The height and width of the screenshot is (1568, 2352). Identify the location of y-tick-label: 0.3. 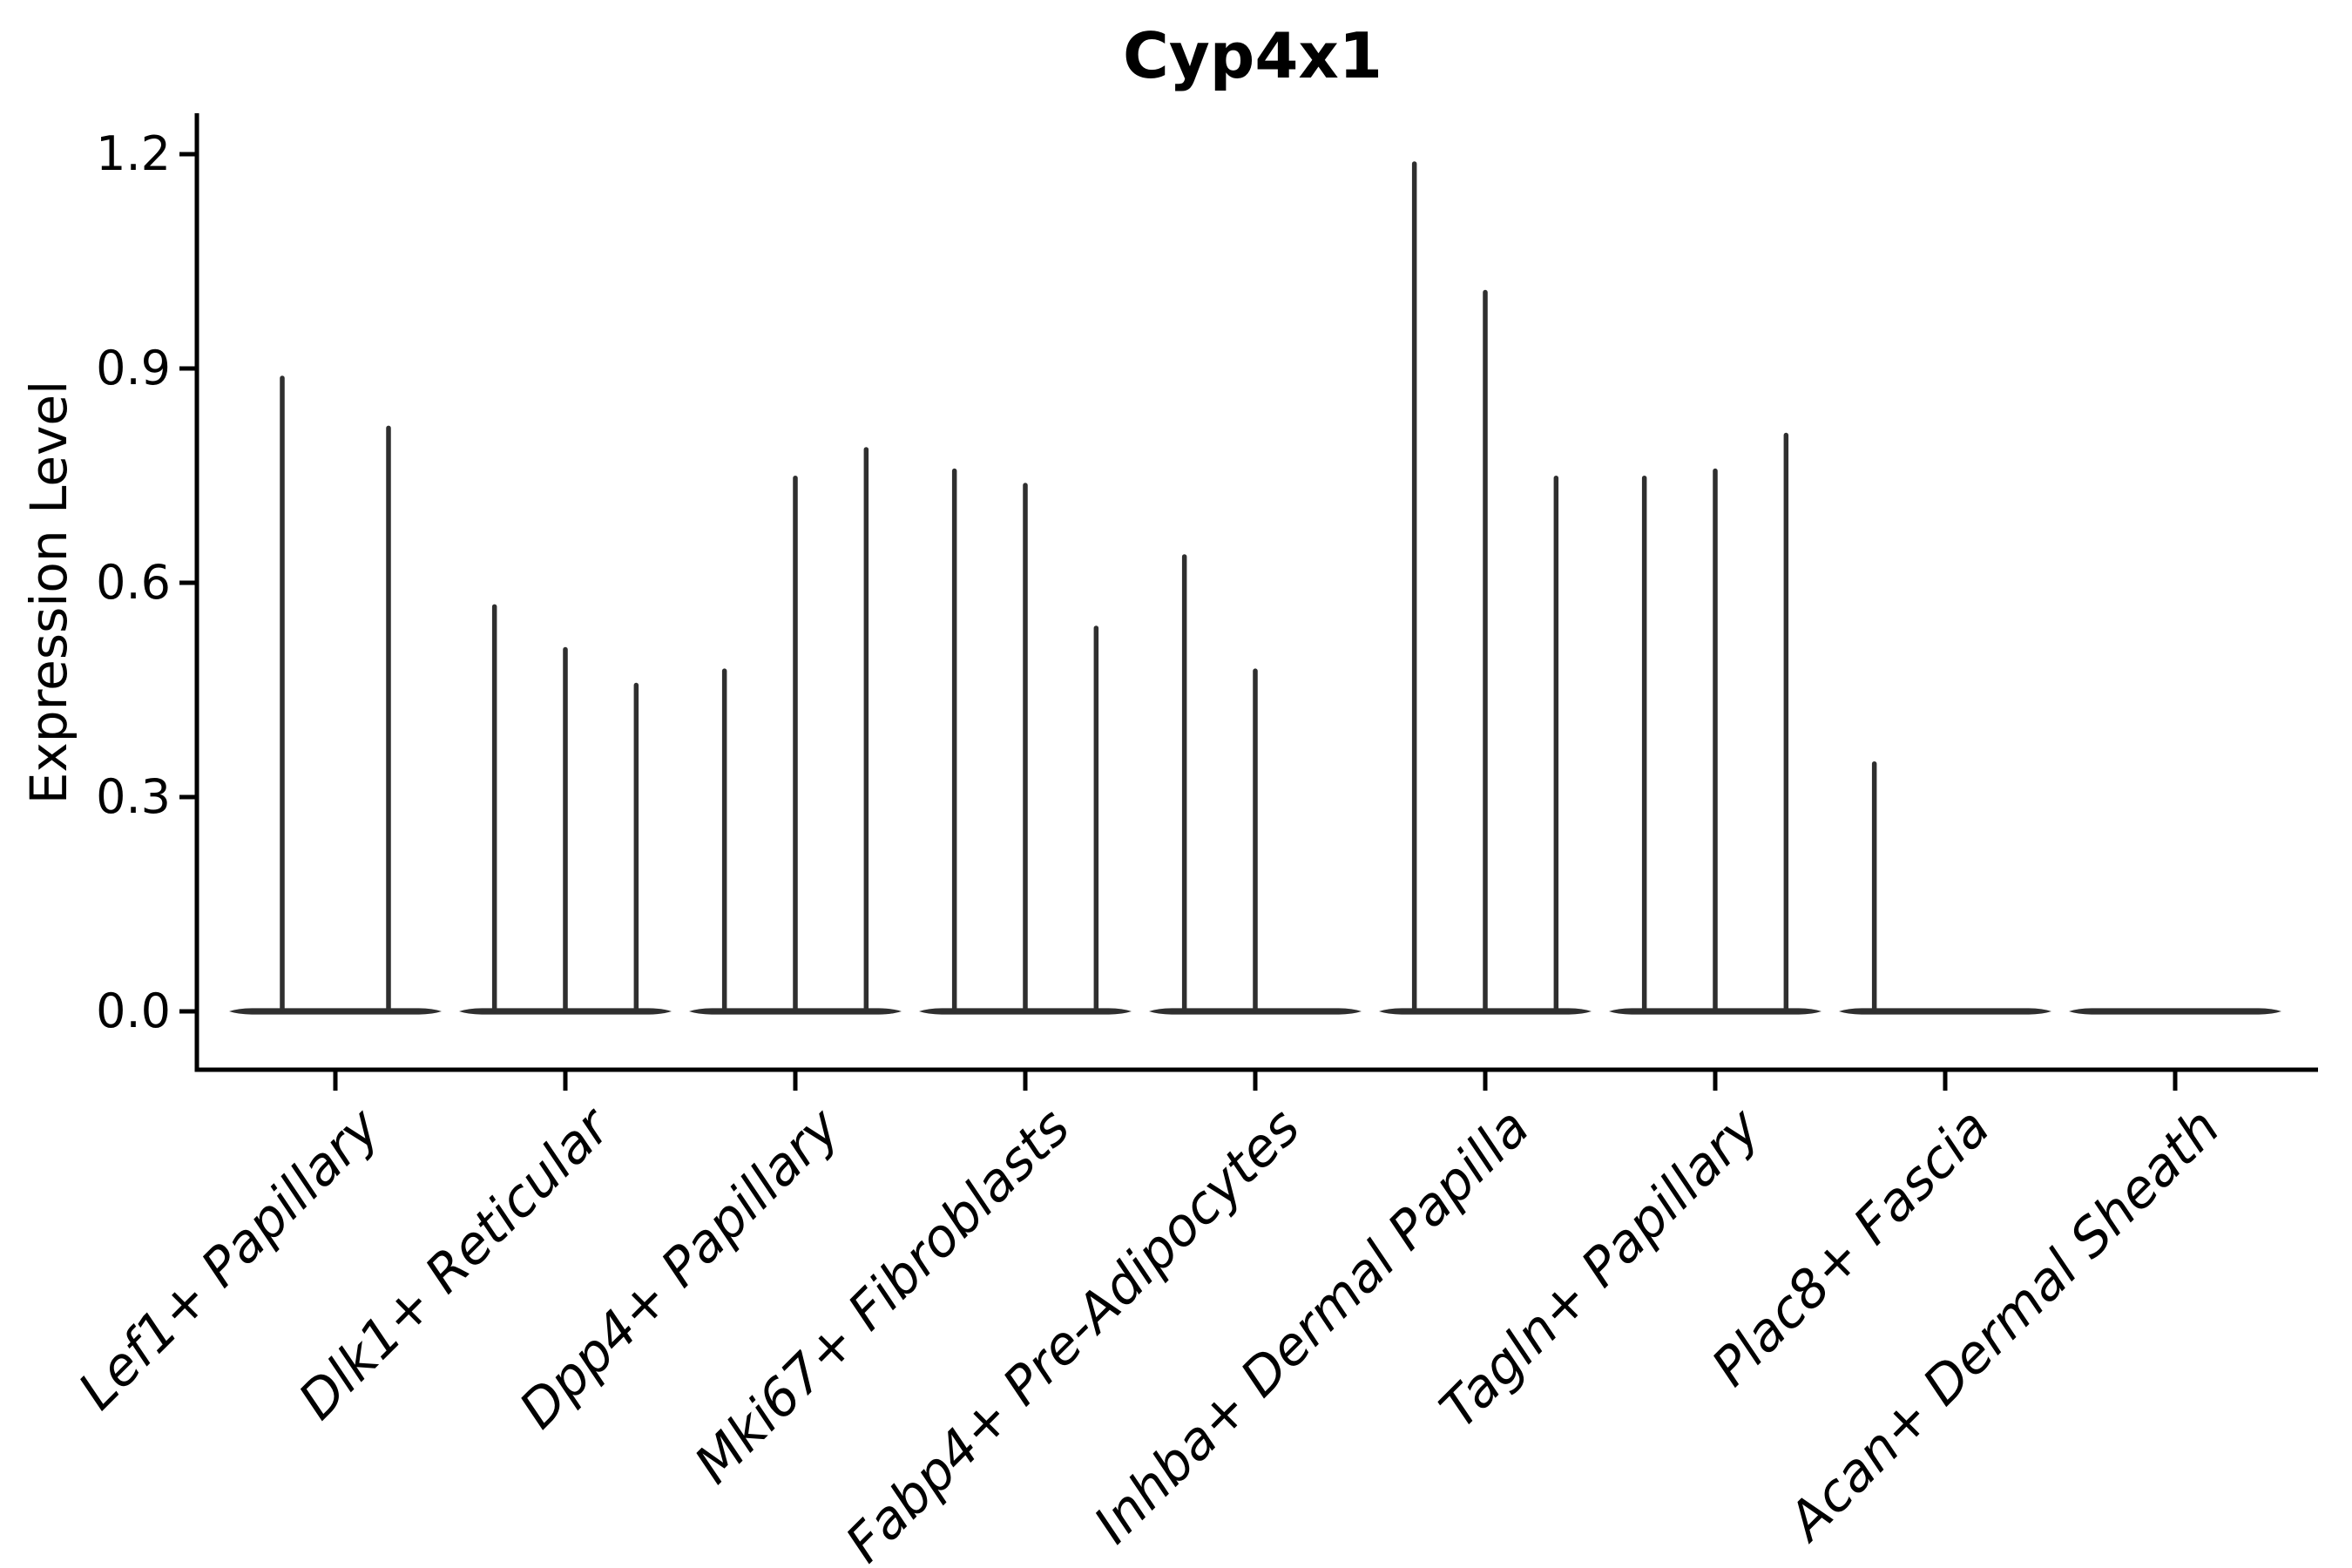
(134, 796).